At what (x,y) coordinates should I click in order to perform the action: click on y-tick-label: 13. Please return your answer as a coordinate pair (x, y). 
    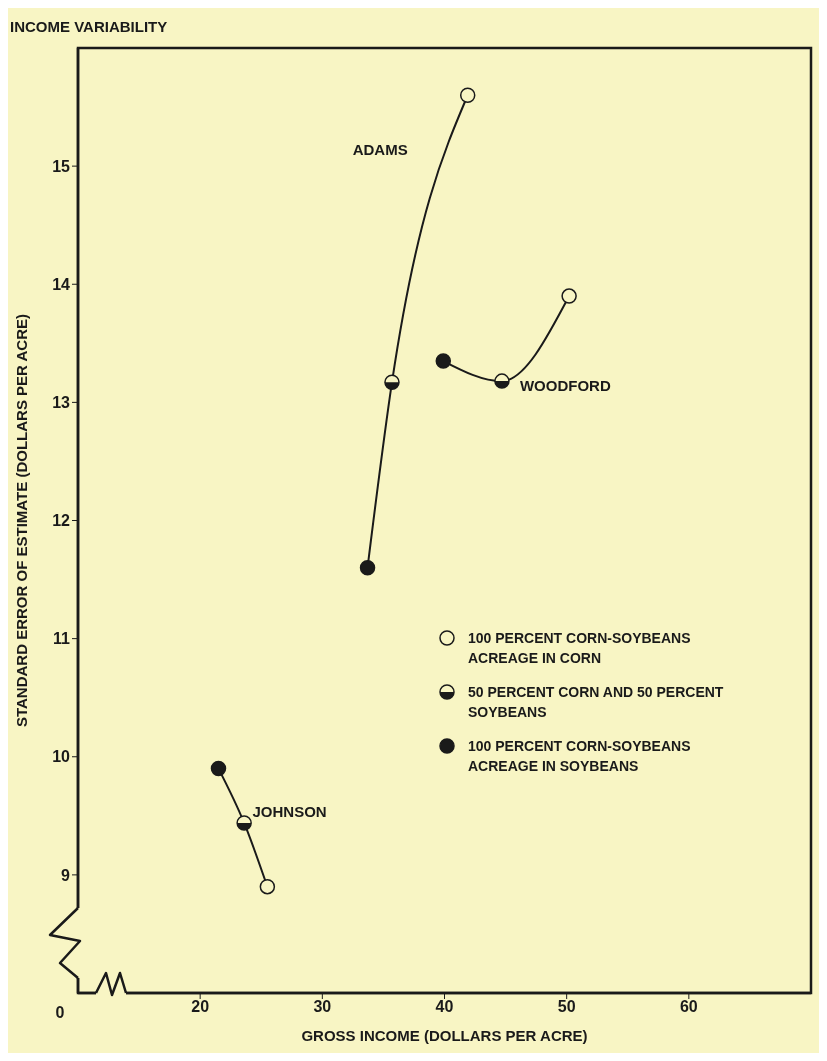
    Looking at the image, I should click on (61, 403).